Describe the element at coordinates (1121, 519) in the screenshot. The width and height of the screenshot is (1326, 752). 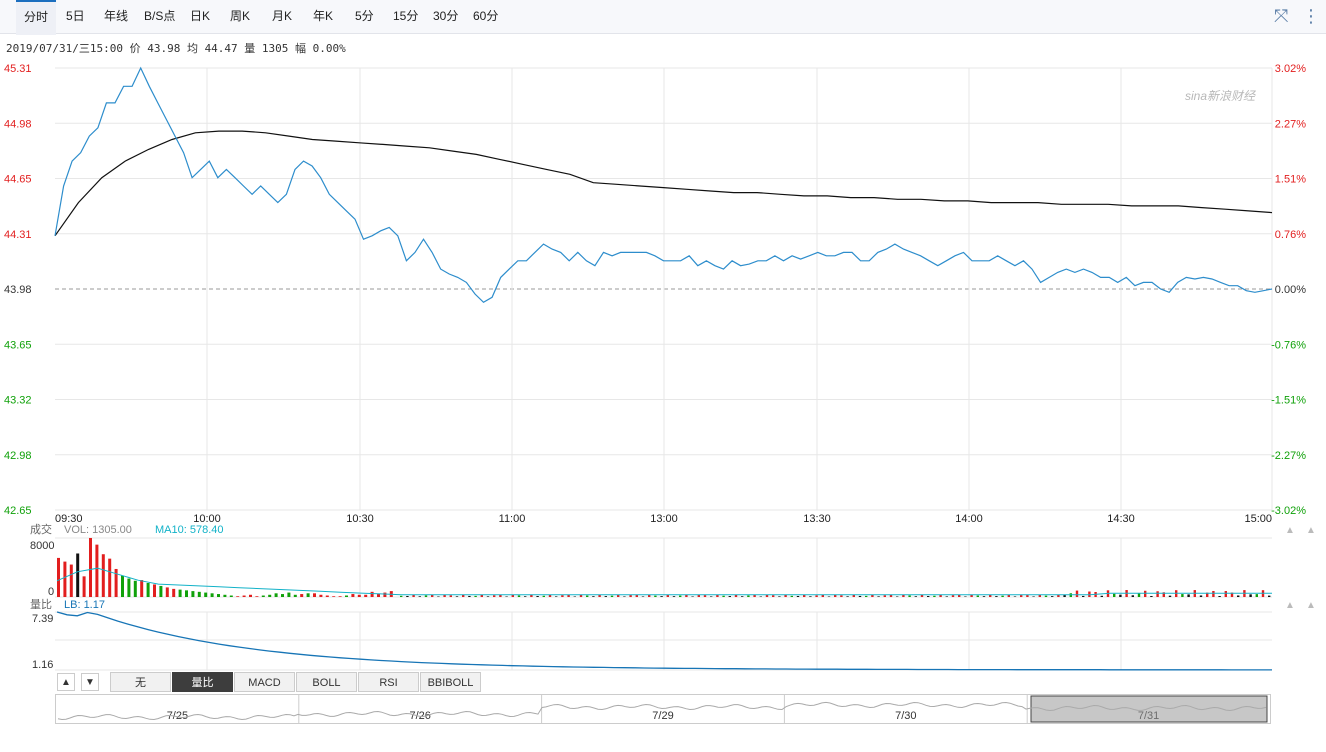
I see `x-tick: 14:30` at that location.